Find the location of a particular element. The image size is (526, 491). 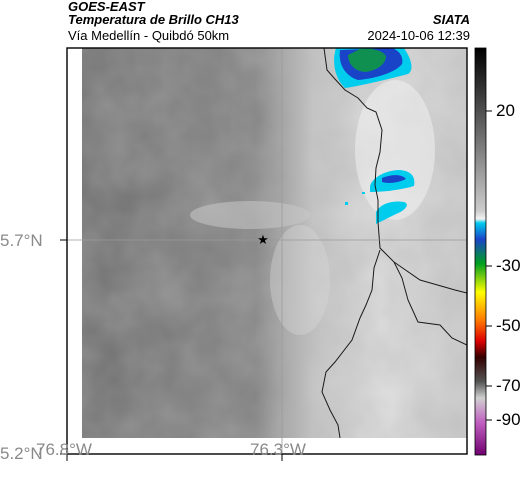

lat-label-5-2: 5.2°N is located at coordinates (21, 453).